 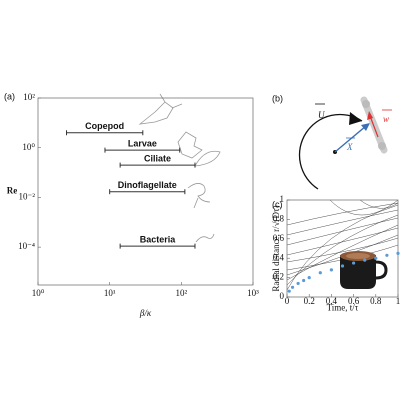 What do you see at coordinates (145, 313) in the screenshot?
I see `x-axis-label: β/κ` at bounding box center [145, 313].